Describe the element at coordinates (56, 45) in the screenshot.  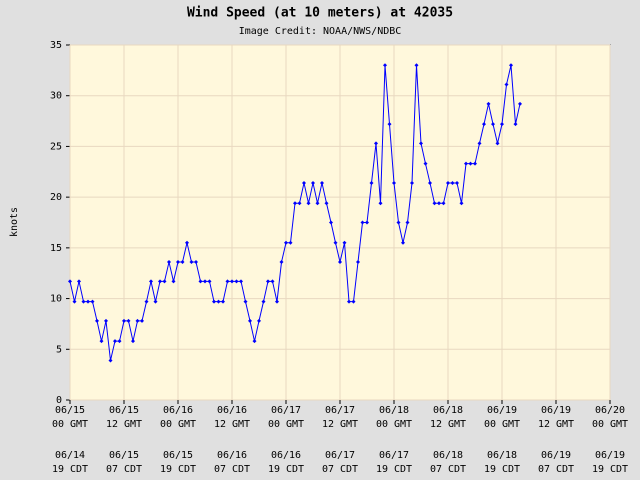
I see `y-tick-label: 35` at that location.